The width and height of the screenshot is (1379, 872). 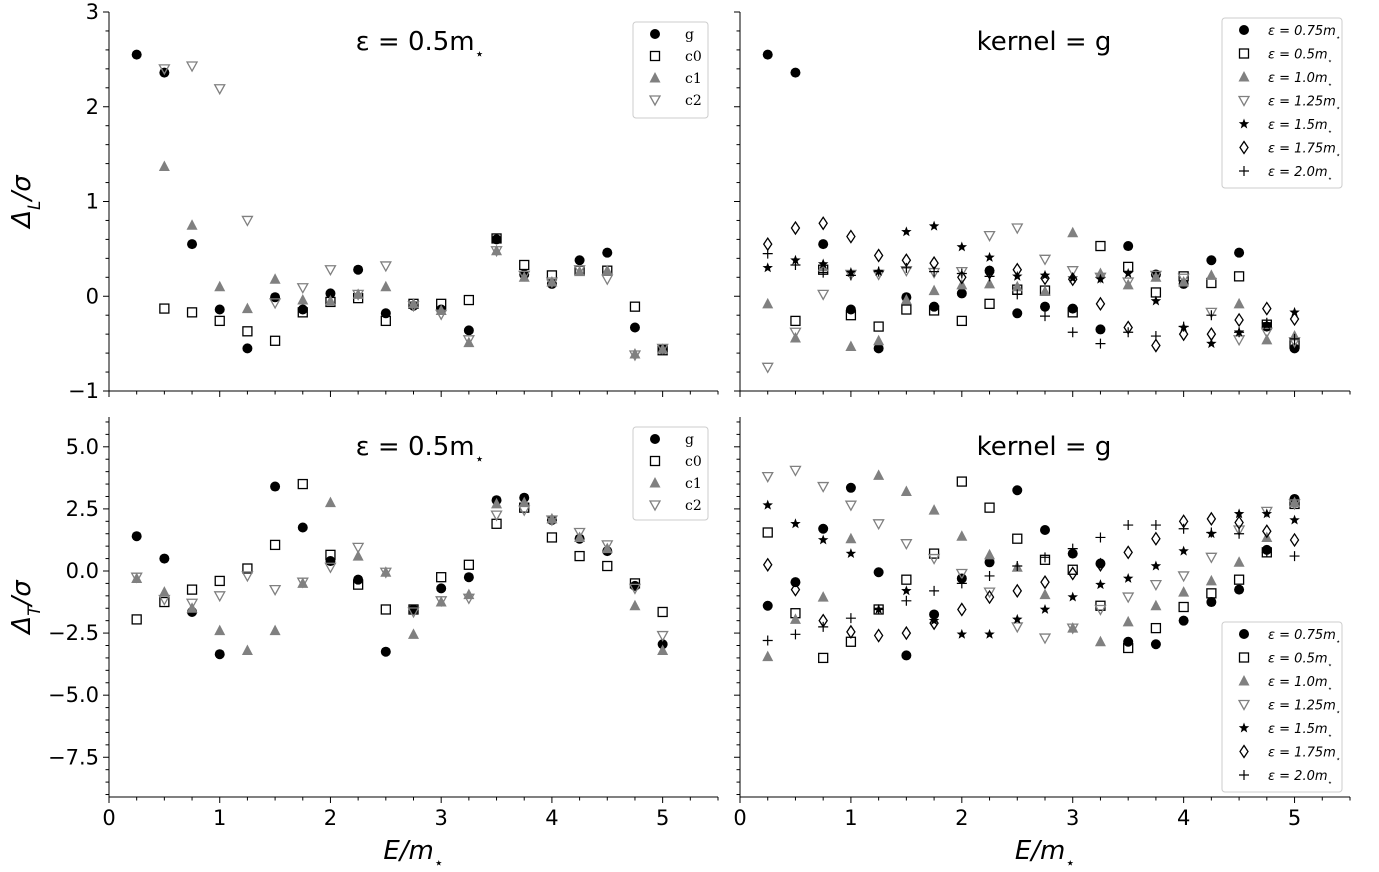 I want to click on y-tick-label: 3, so click(x=92, y=12).